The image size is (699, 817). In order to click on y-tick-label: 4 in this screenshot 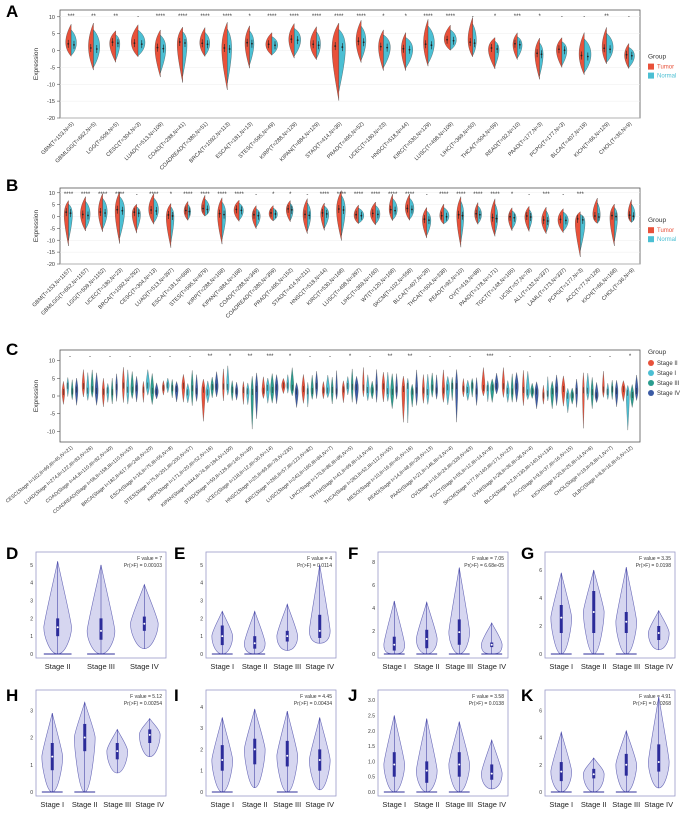, I will do `click(201, 584)`.